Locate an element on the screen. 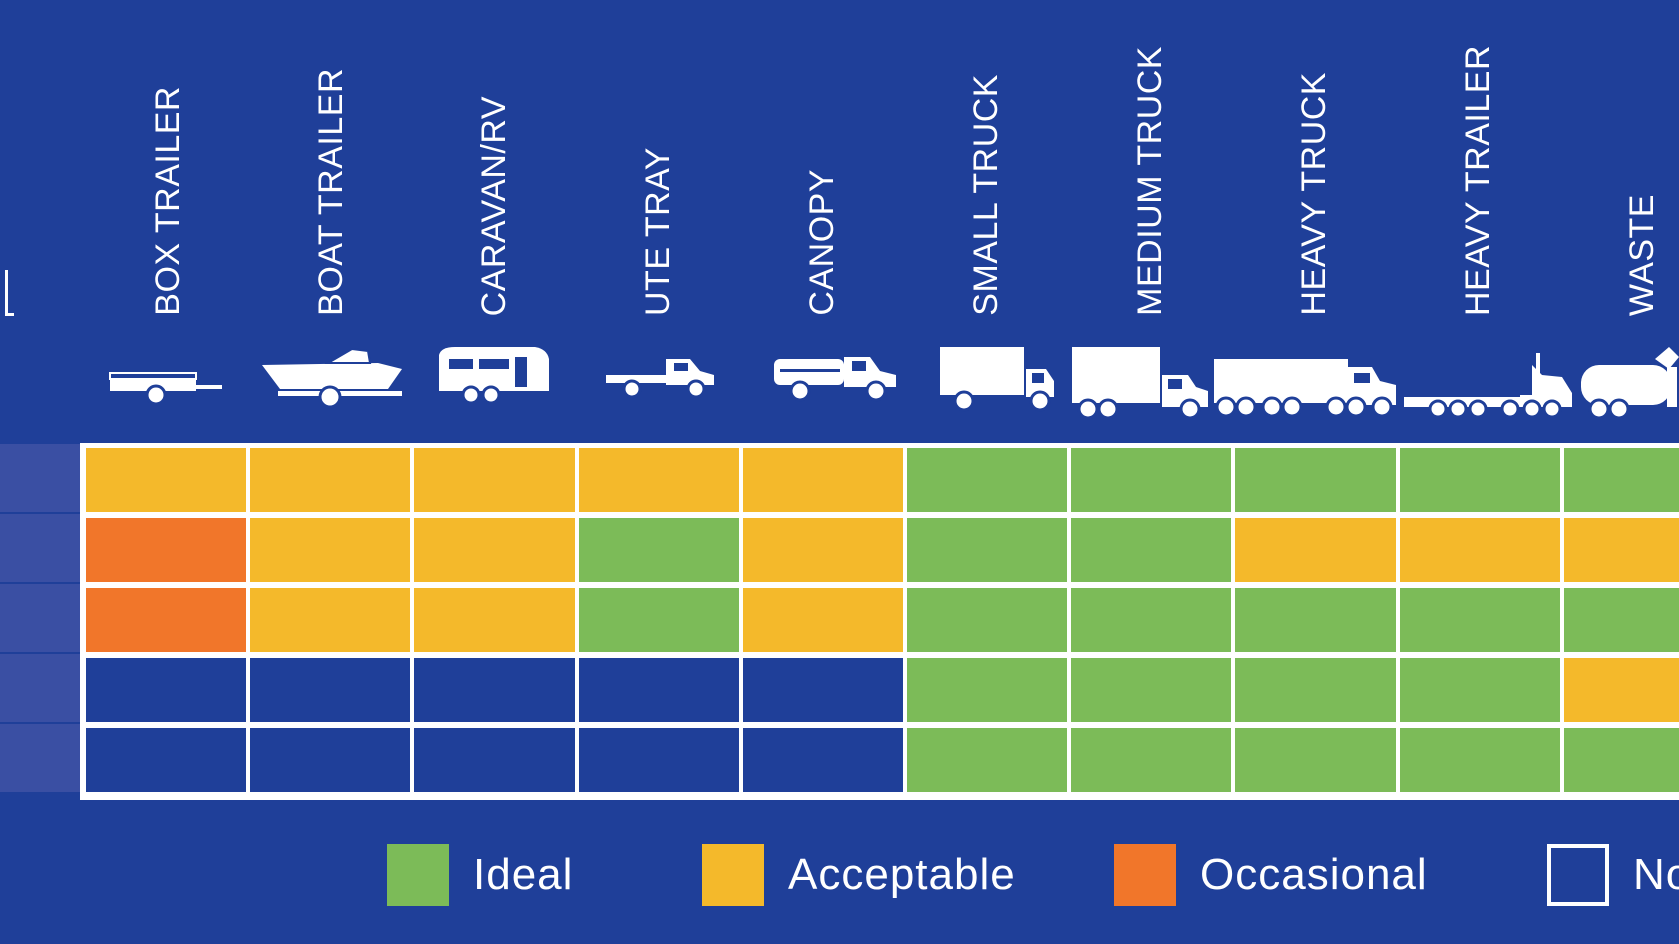 This screenshot has height=944, width=1679. caravan-icon is located at coordinates (494, 376).